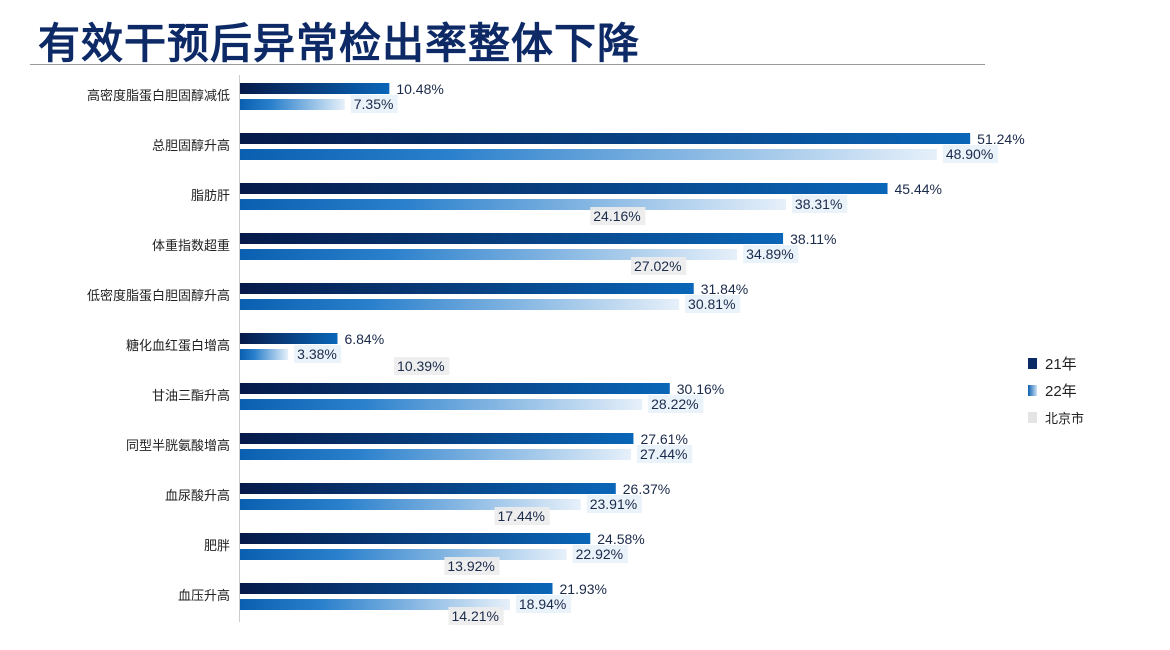 The height and width of the screenshot is (650, 1170). I want to click on category-label: 同型半胱氨酸增高, so click(178, 445).